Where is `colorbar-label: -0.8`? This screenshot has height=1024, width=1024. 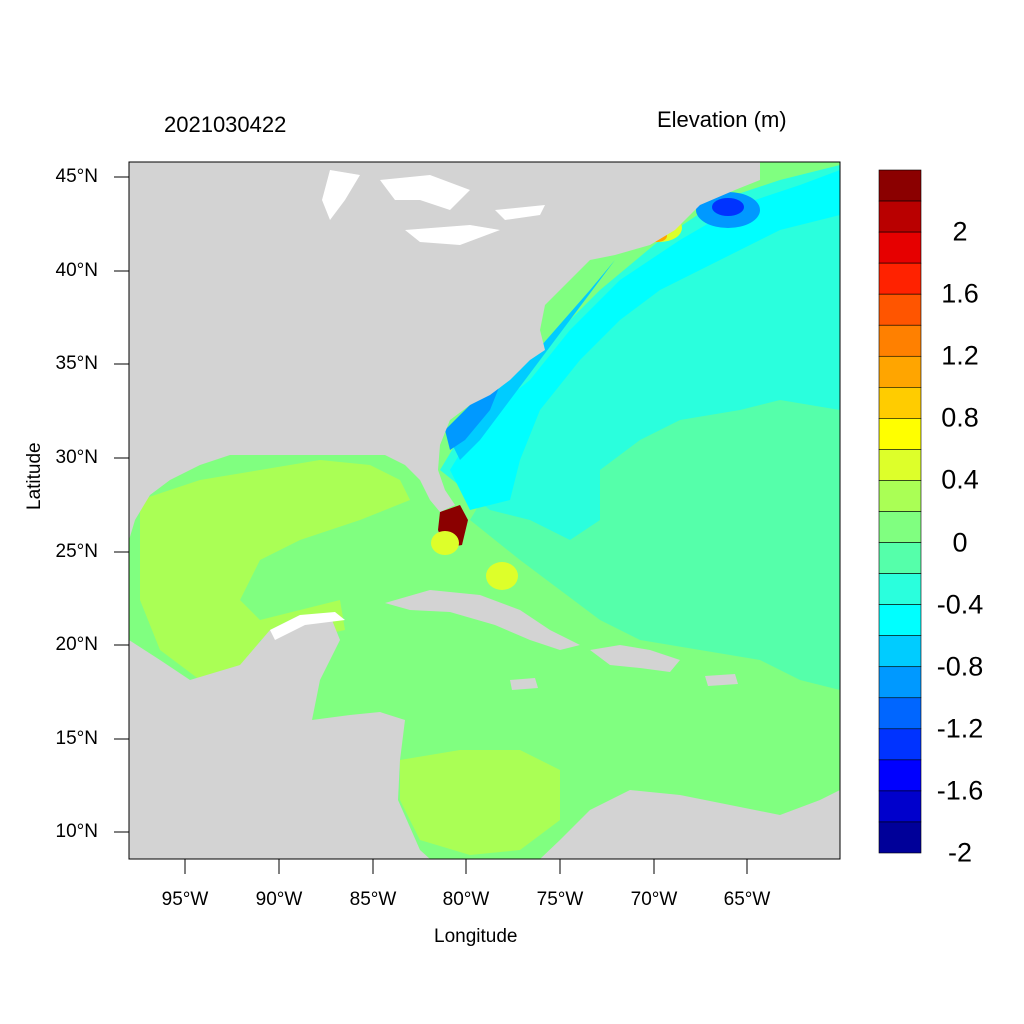
colorbar-label: -0.8 is located at coordinates (960, 666).